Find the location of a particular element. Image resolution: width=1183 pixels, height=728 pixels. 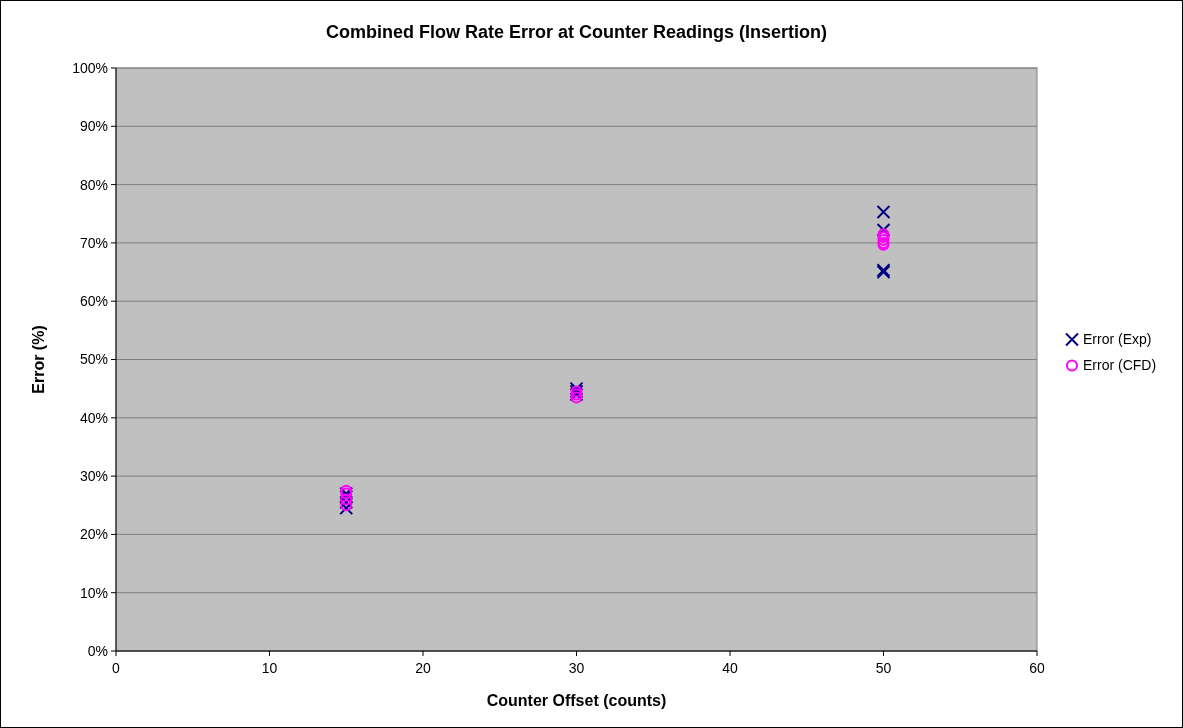

y-tick-label: 50% is located at coordinates (93, 359).